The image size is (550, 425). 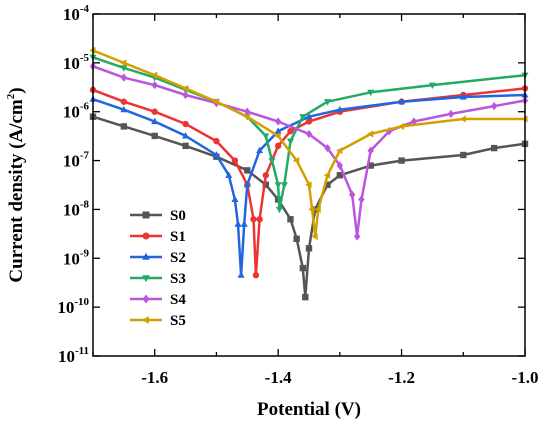 I want to click on legend-label: S5, so click(x=178, y=321).